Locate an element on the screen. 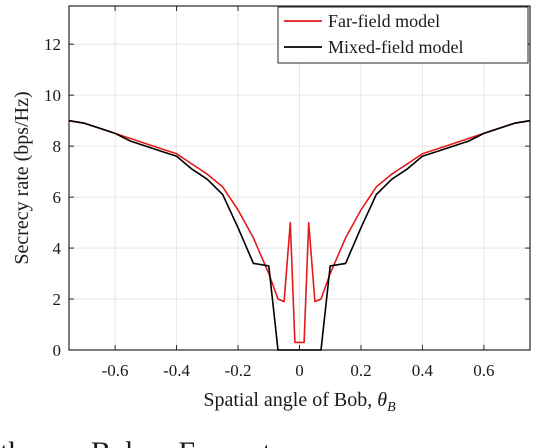  x-axis-label-subscript: B is located at coordinates (391, 407).